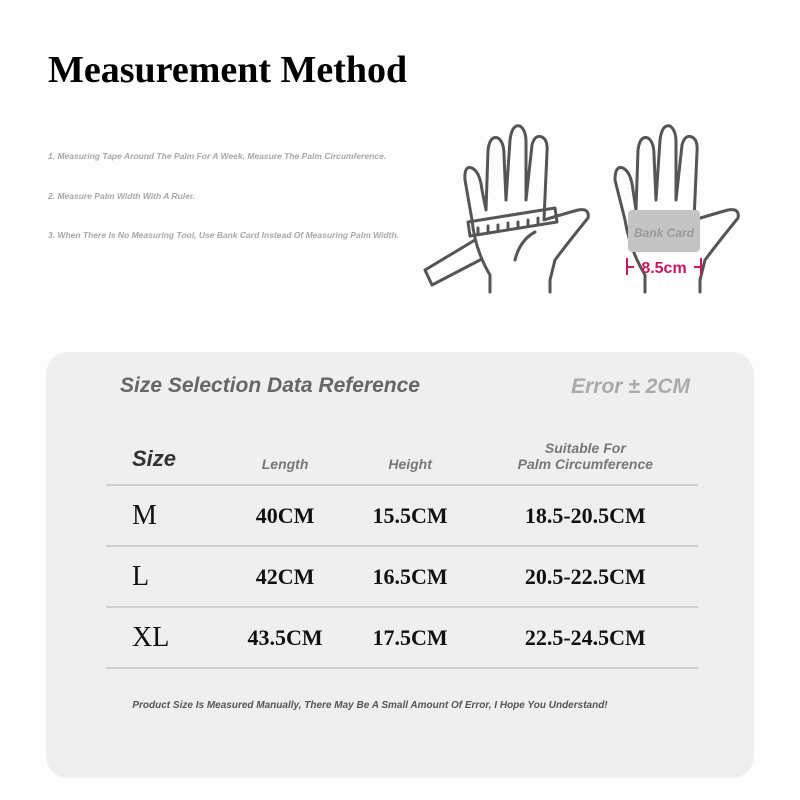 This screenshot has width=800, height=800. What do you see at coordinates (164, 516) in the screenshot?
I see `cell-size: M` at bounding box center [164, 516].